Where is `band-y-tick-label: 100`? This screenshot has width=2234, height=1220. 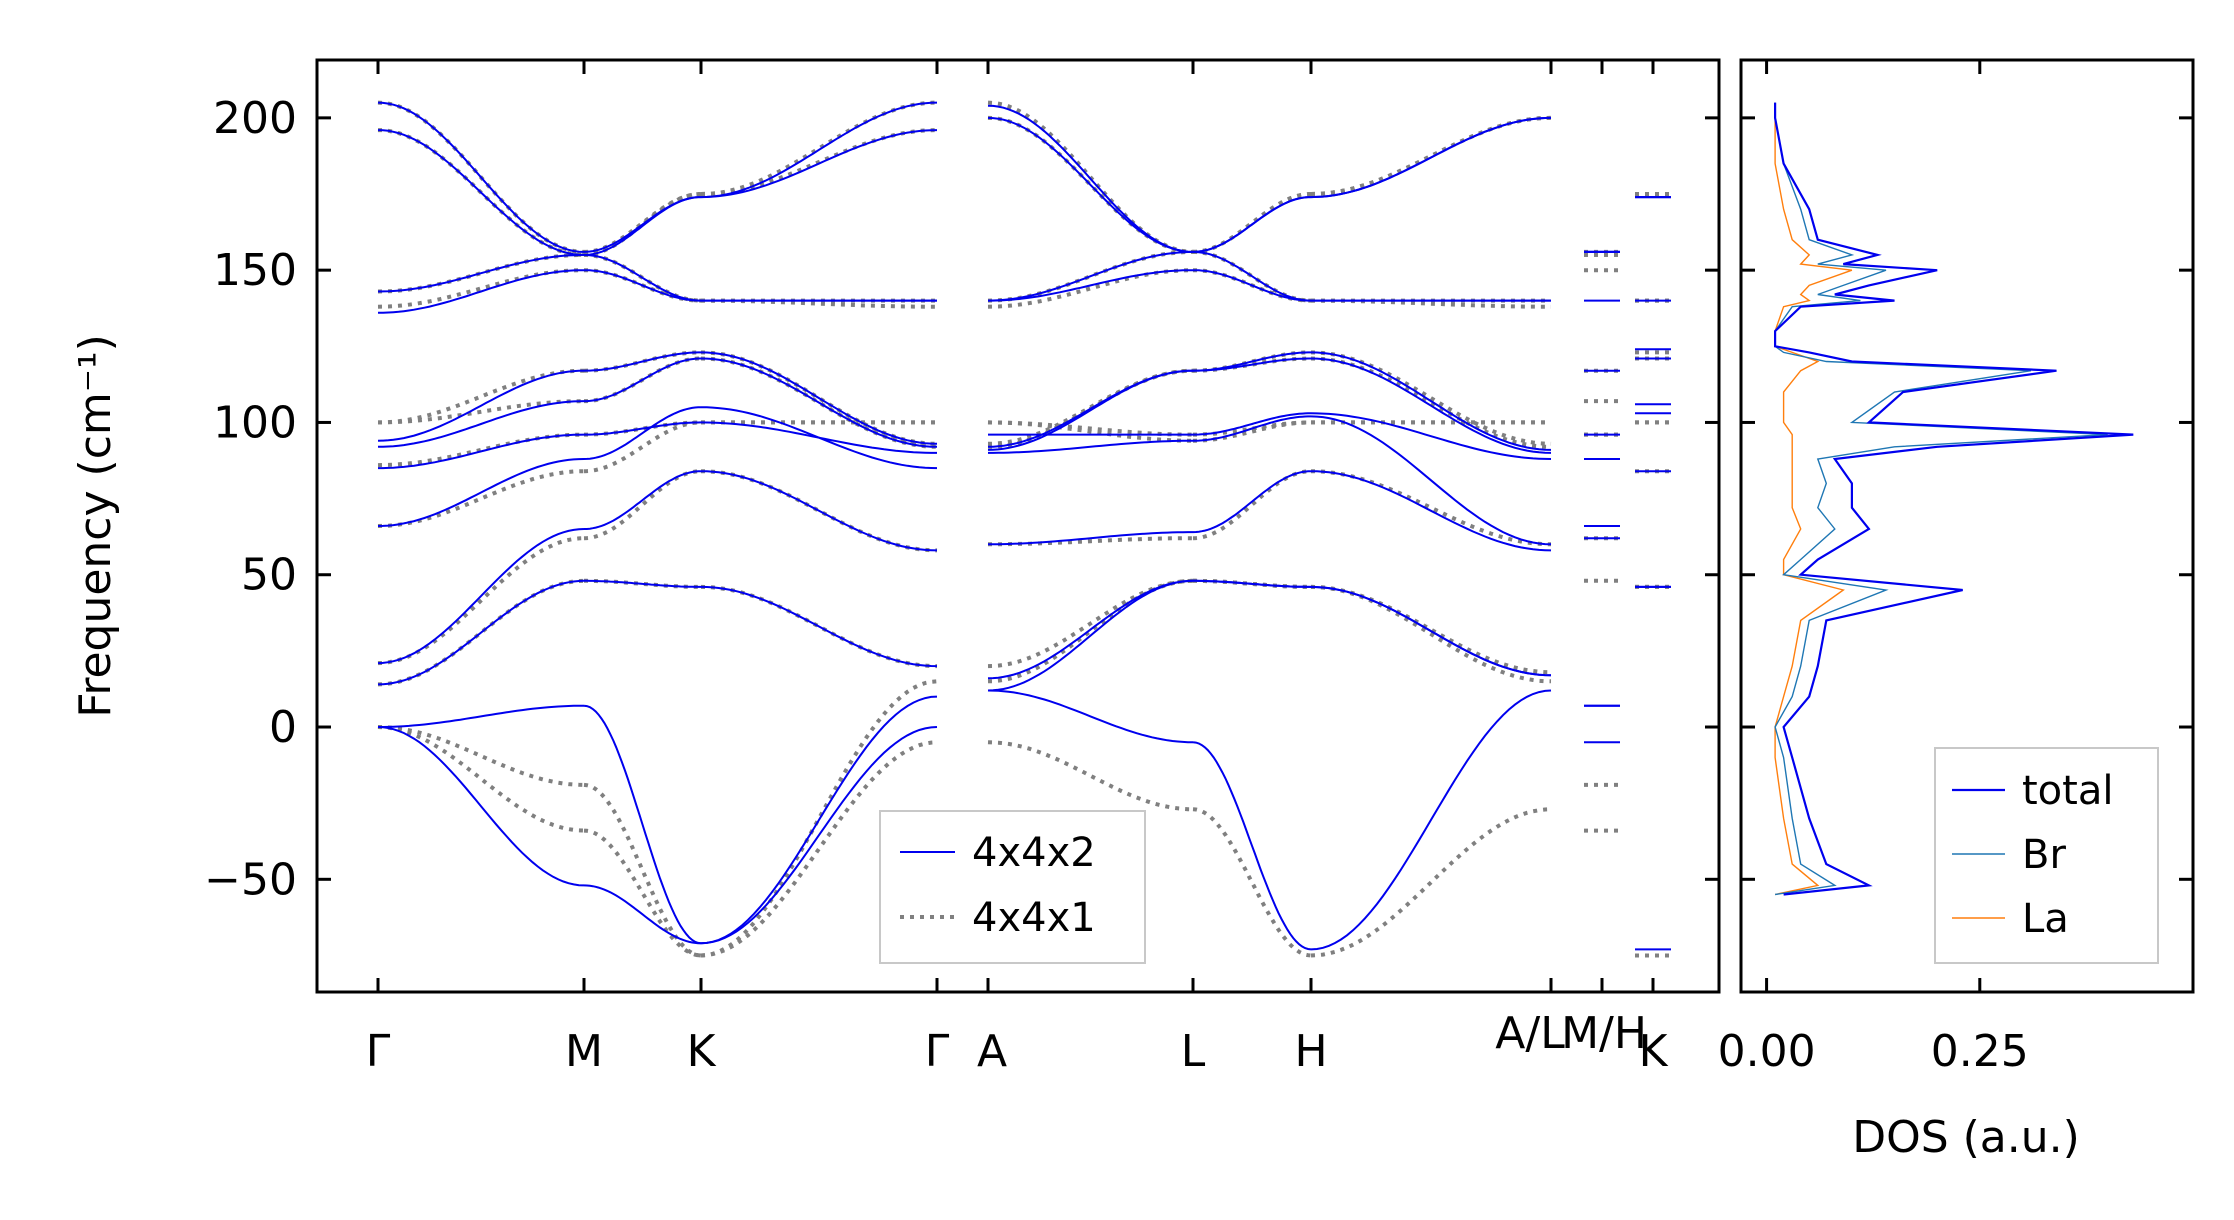 band-y-tick-label: 100 is located at coordinates (255, 422).